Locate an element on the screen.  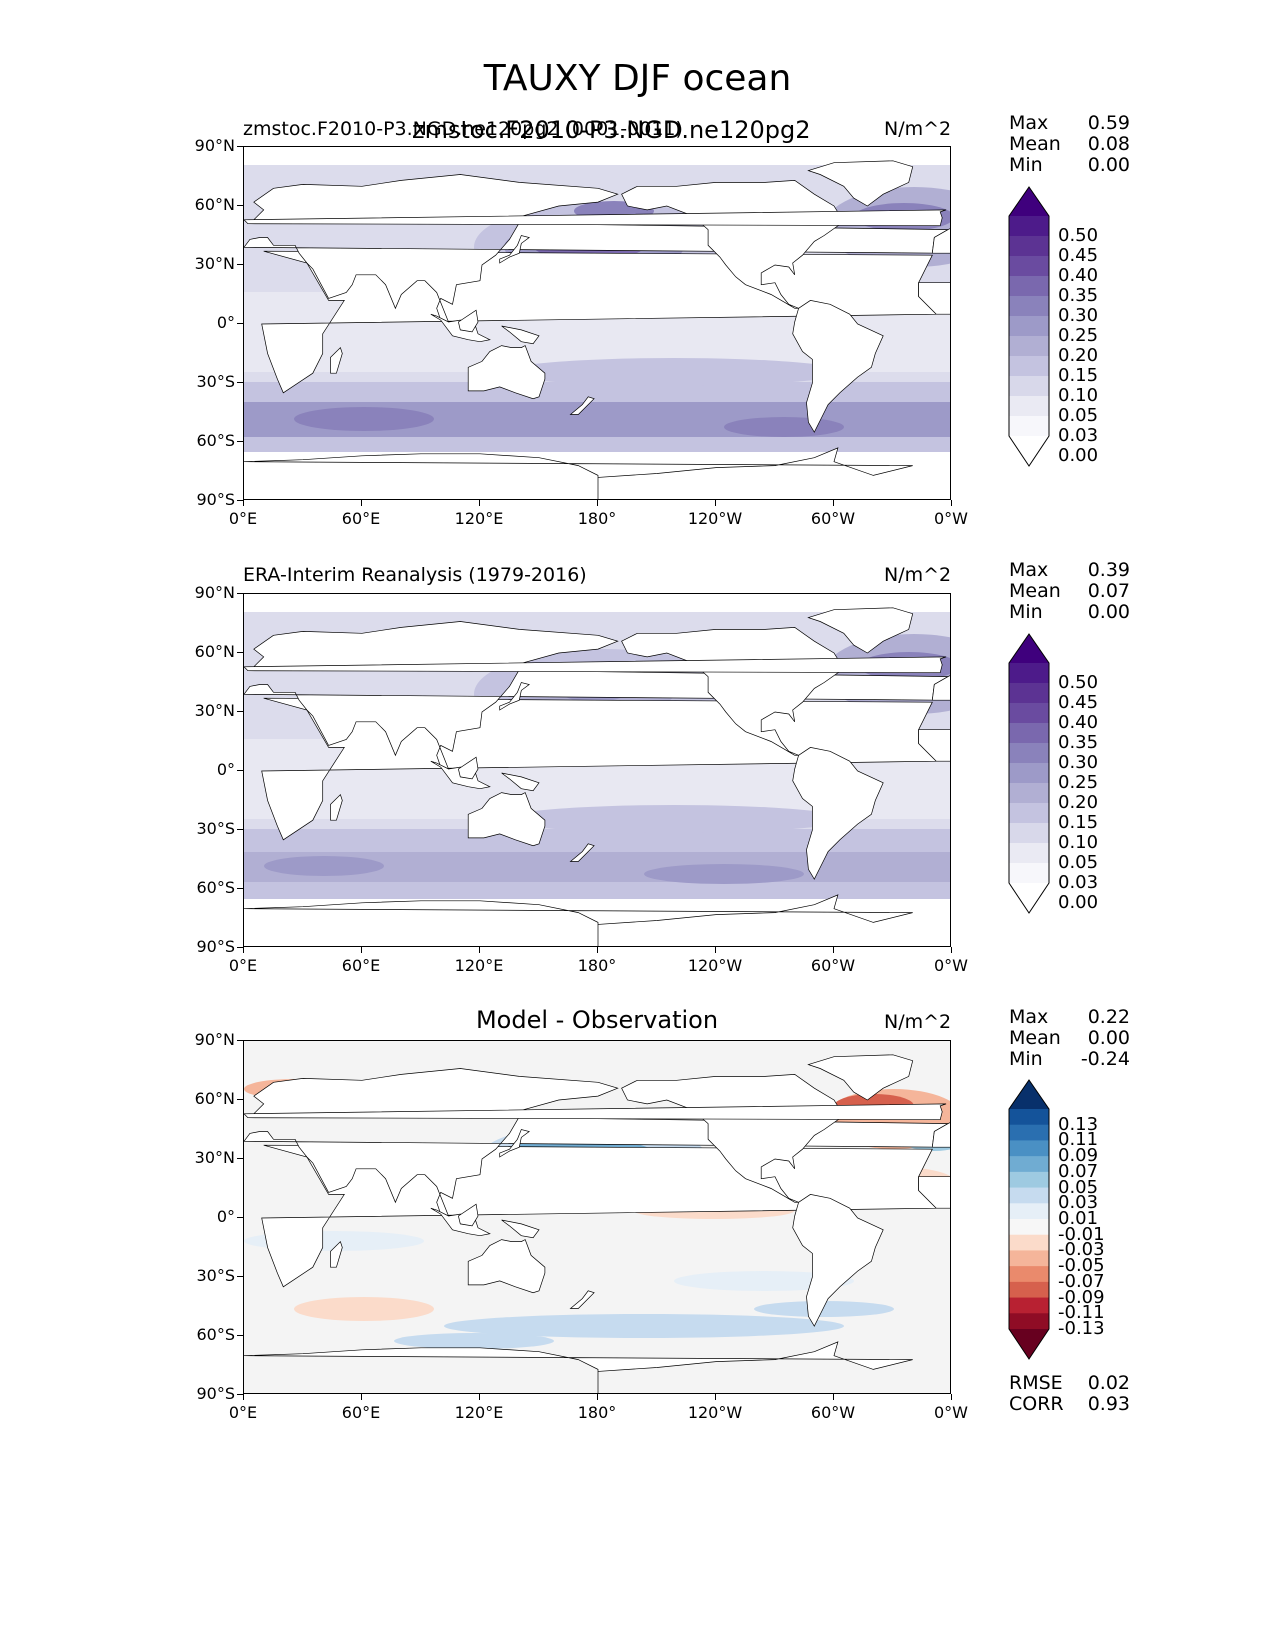
colorbar-tick-label: 0.20 is located at coordinates (1078, 355).